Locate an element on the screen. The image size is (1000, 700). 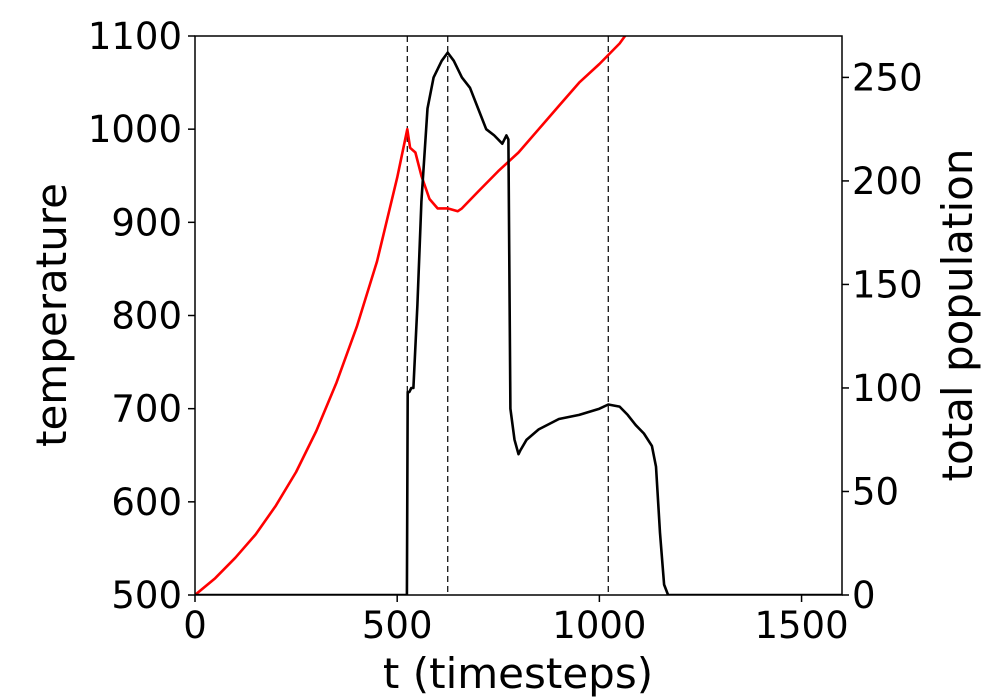
right-y-tick-label: 0 is located at coordinates (864, 595).